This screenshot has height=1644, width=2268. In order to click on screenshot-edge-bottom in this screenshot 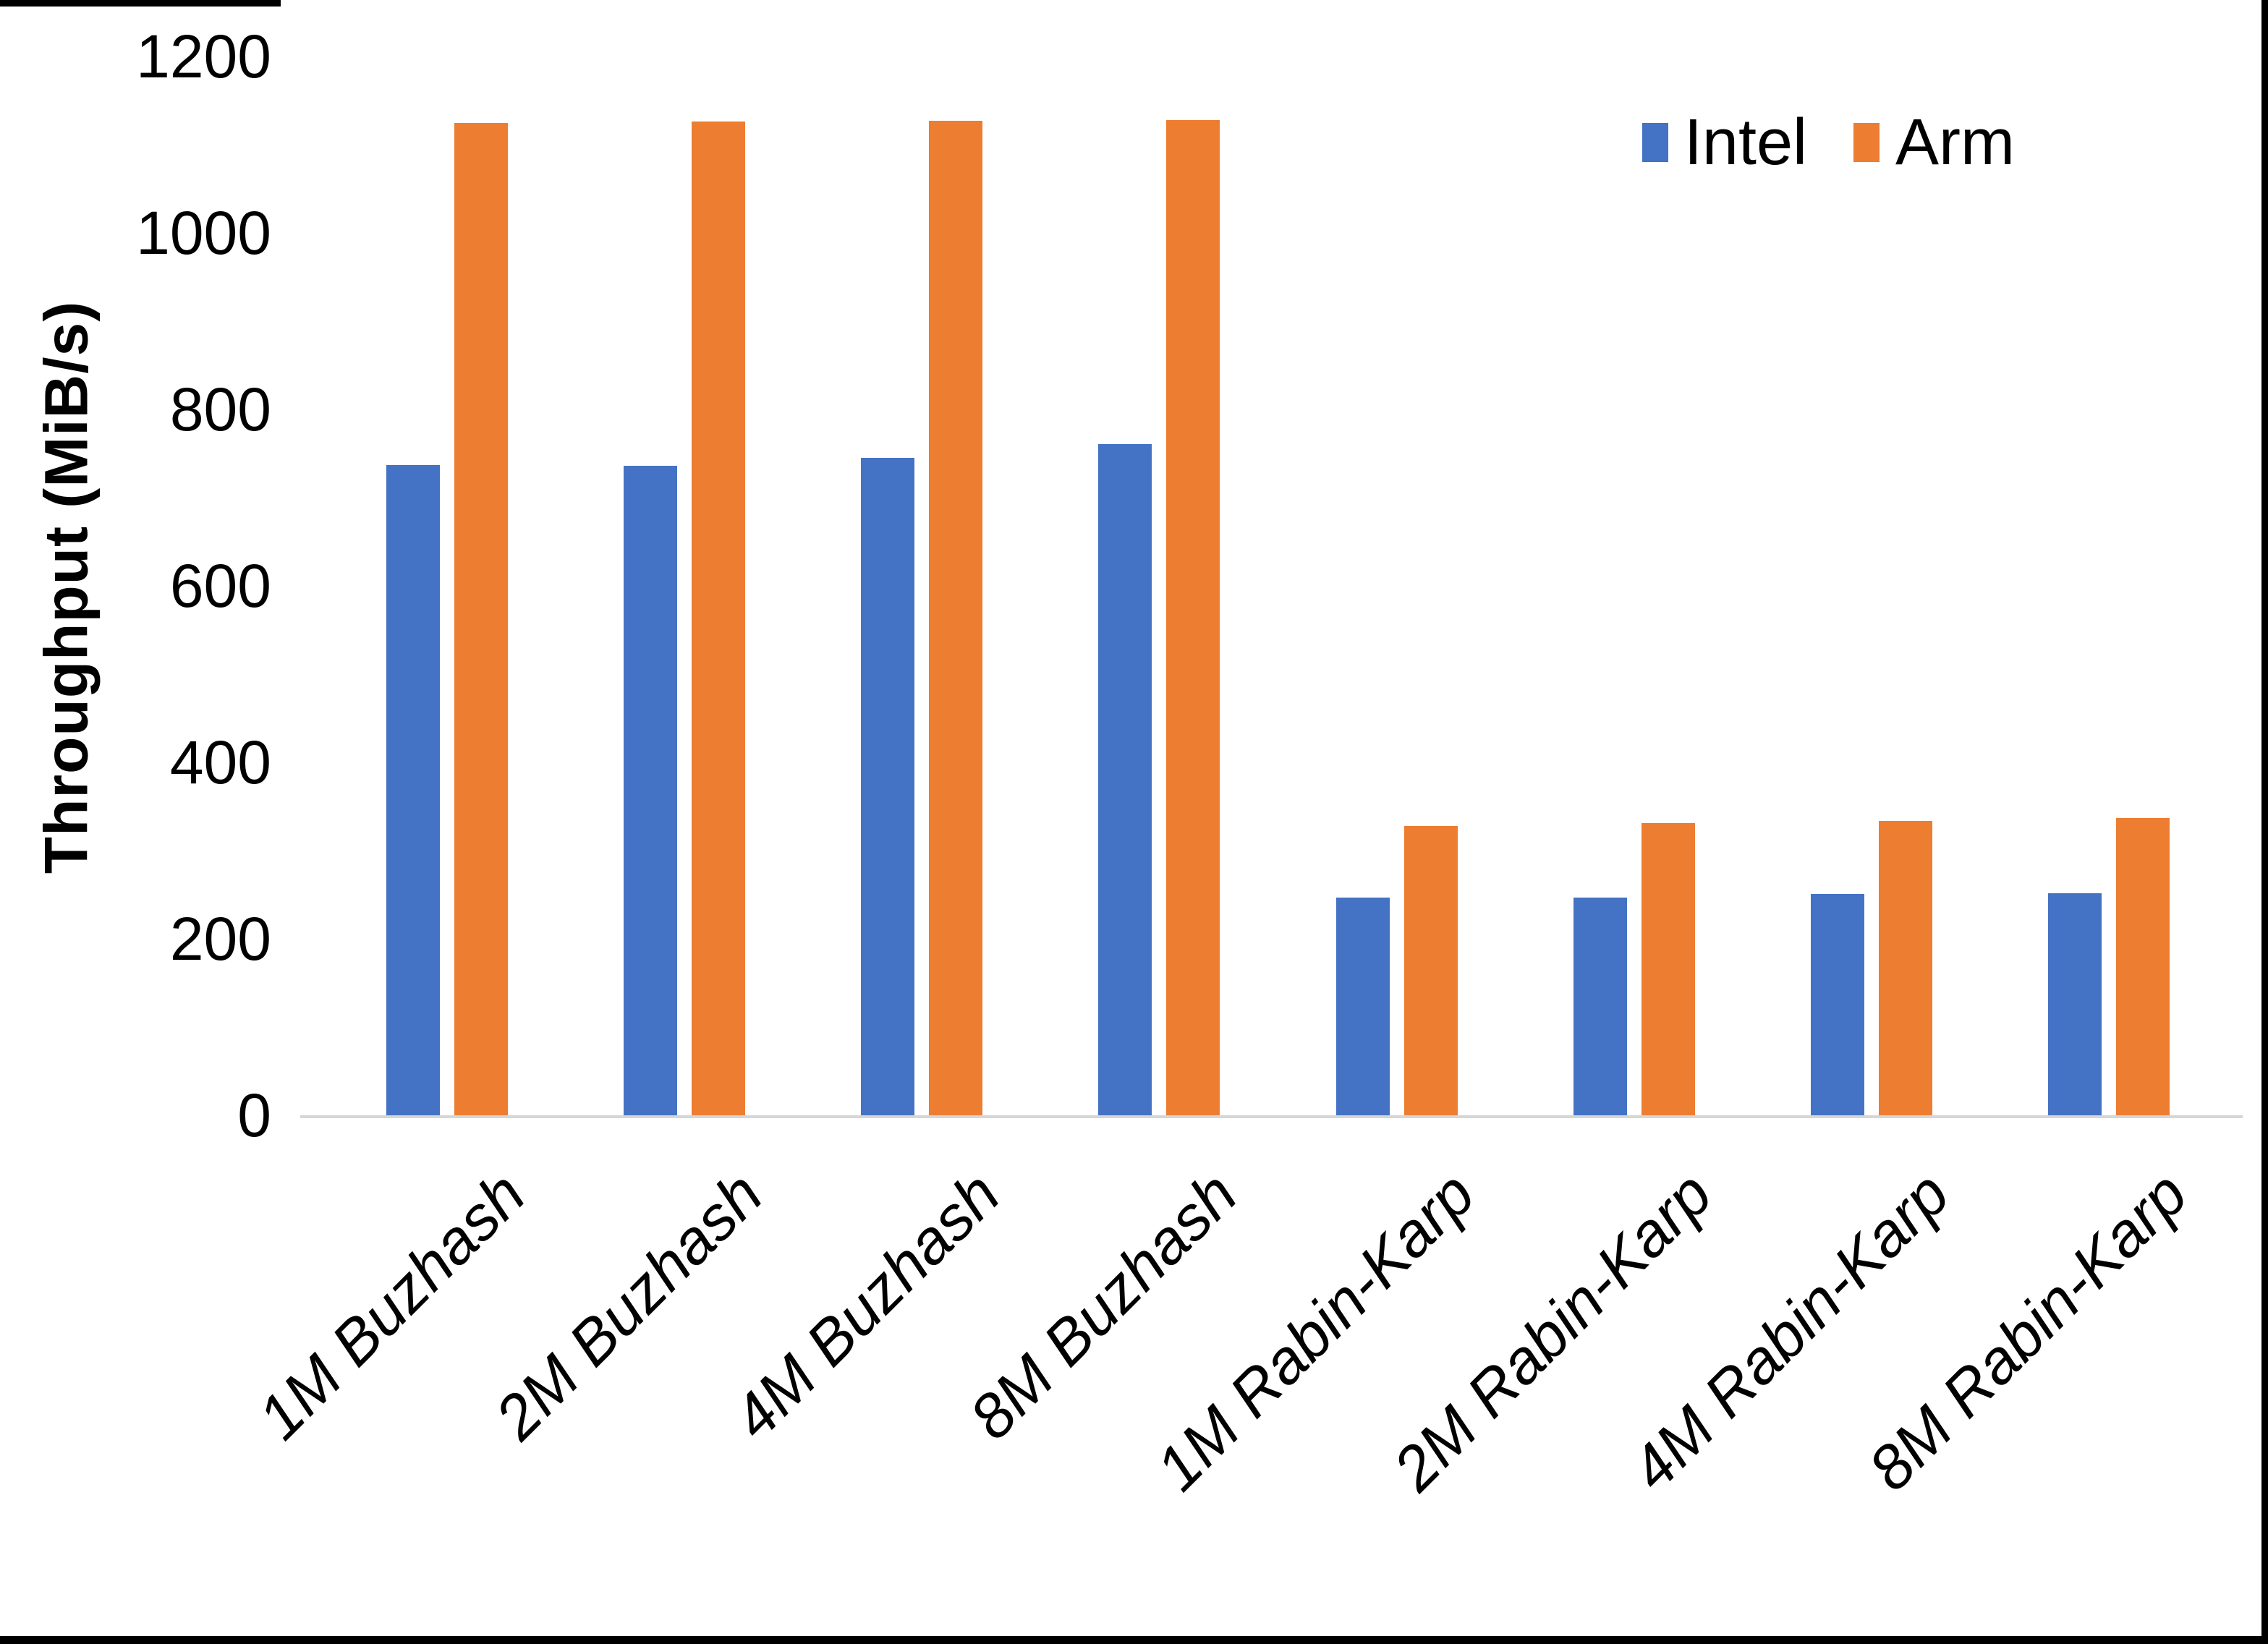, I will do `click(1134, 1640)`.